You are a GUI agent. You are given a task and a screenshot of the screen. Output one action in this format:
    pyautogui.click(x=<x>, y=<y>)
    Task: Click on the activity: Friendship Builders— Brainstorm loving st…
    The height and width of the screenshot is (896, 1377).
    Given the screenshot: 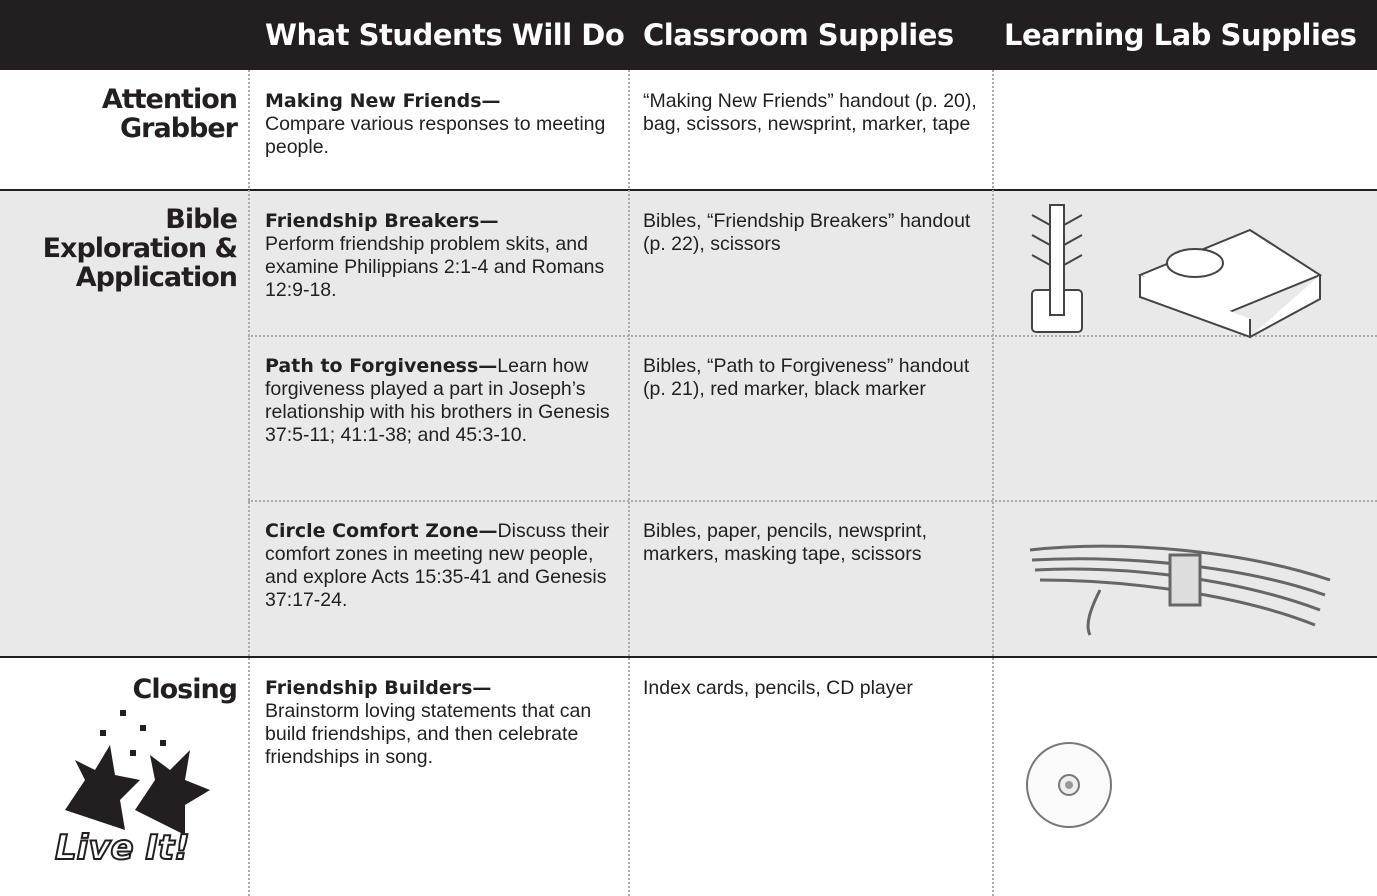 What is the action you would take?
    pyautogui.click(x=442, y=723)
    